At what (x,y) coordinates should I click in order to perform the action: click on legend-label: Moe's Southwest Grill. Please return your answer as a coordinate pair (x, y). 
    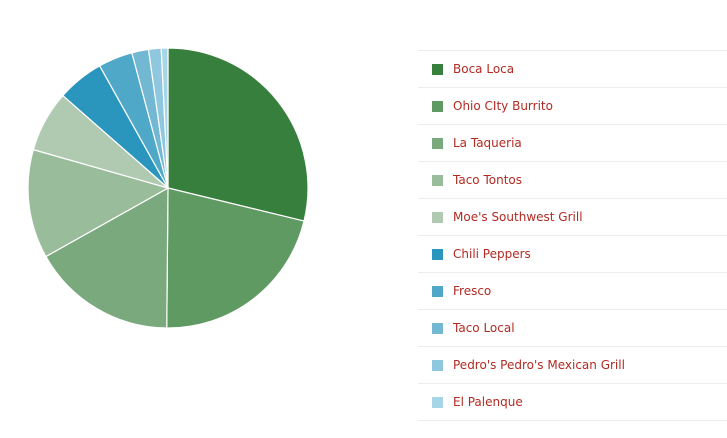
    Looking at the image, I should click on (518, 217).